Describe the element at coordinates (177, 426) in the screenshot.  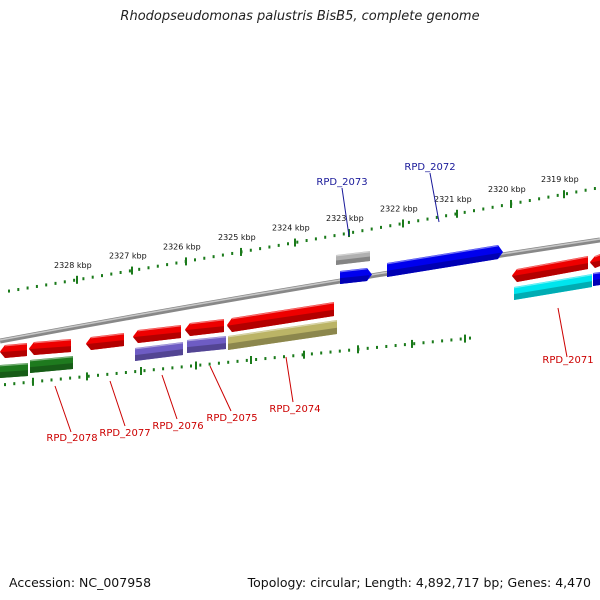
I see `gene-label: RPD_2076` at that location.